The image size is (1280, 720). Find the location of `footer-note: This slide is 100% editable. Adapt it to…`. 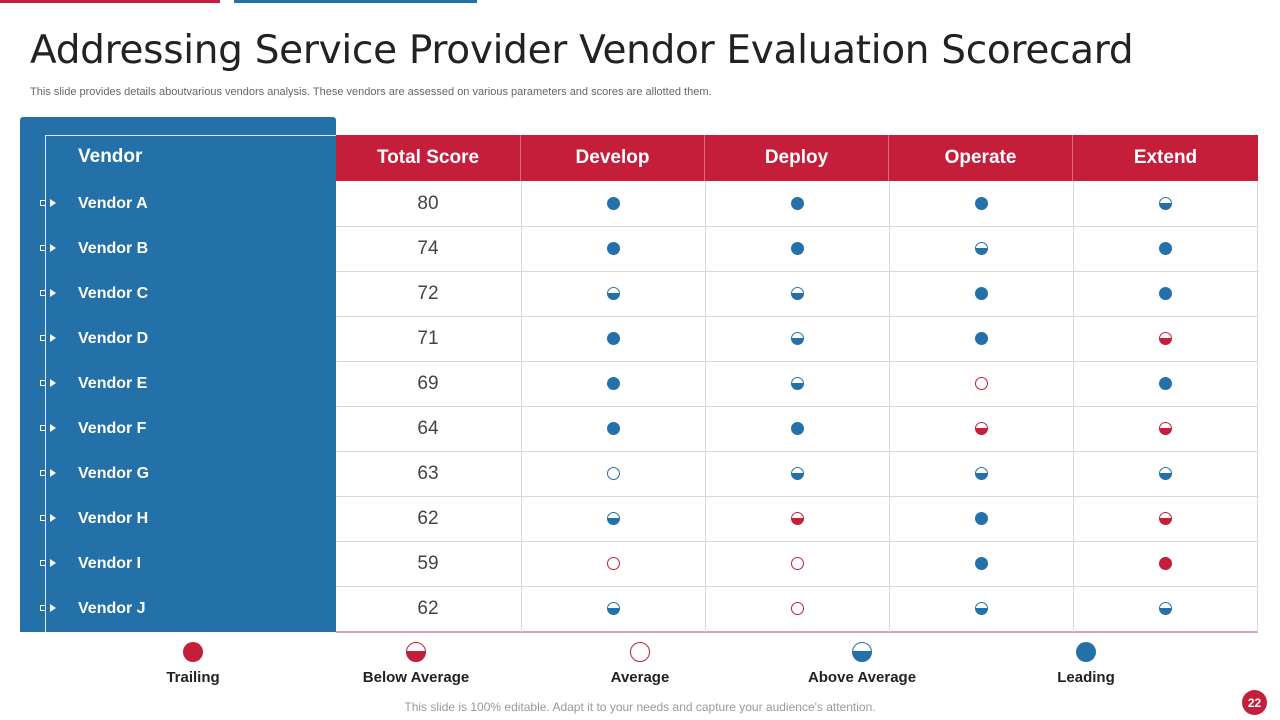

footer-note: This slide is 100% editable. Adapt it to… is located at coordinates (640, 707).